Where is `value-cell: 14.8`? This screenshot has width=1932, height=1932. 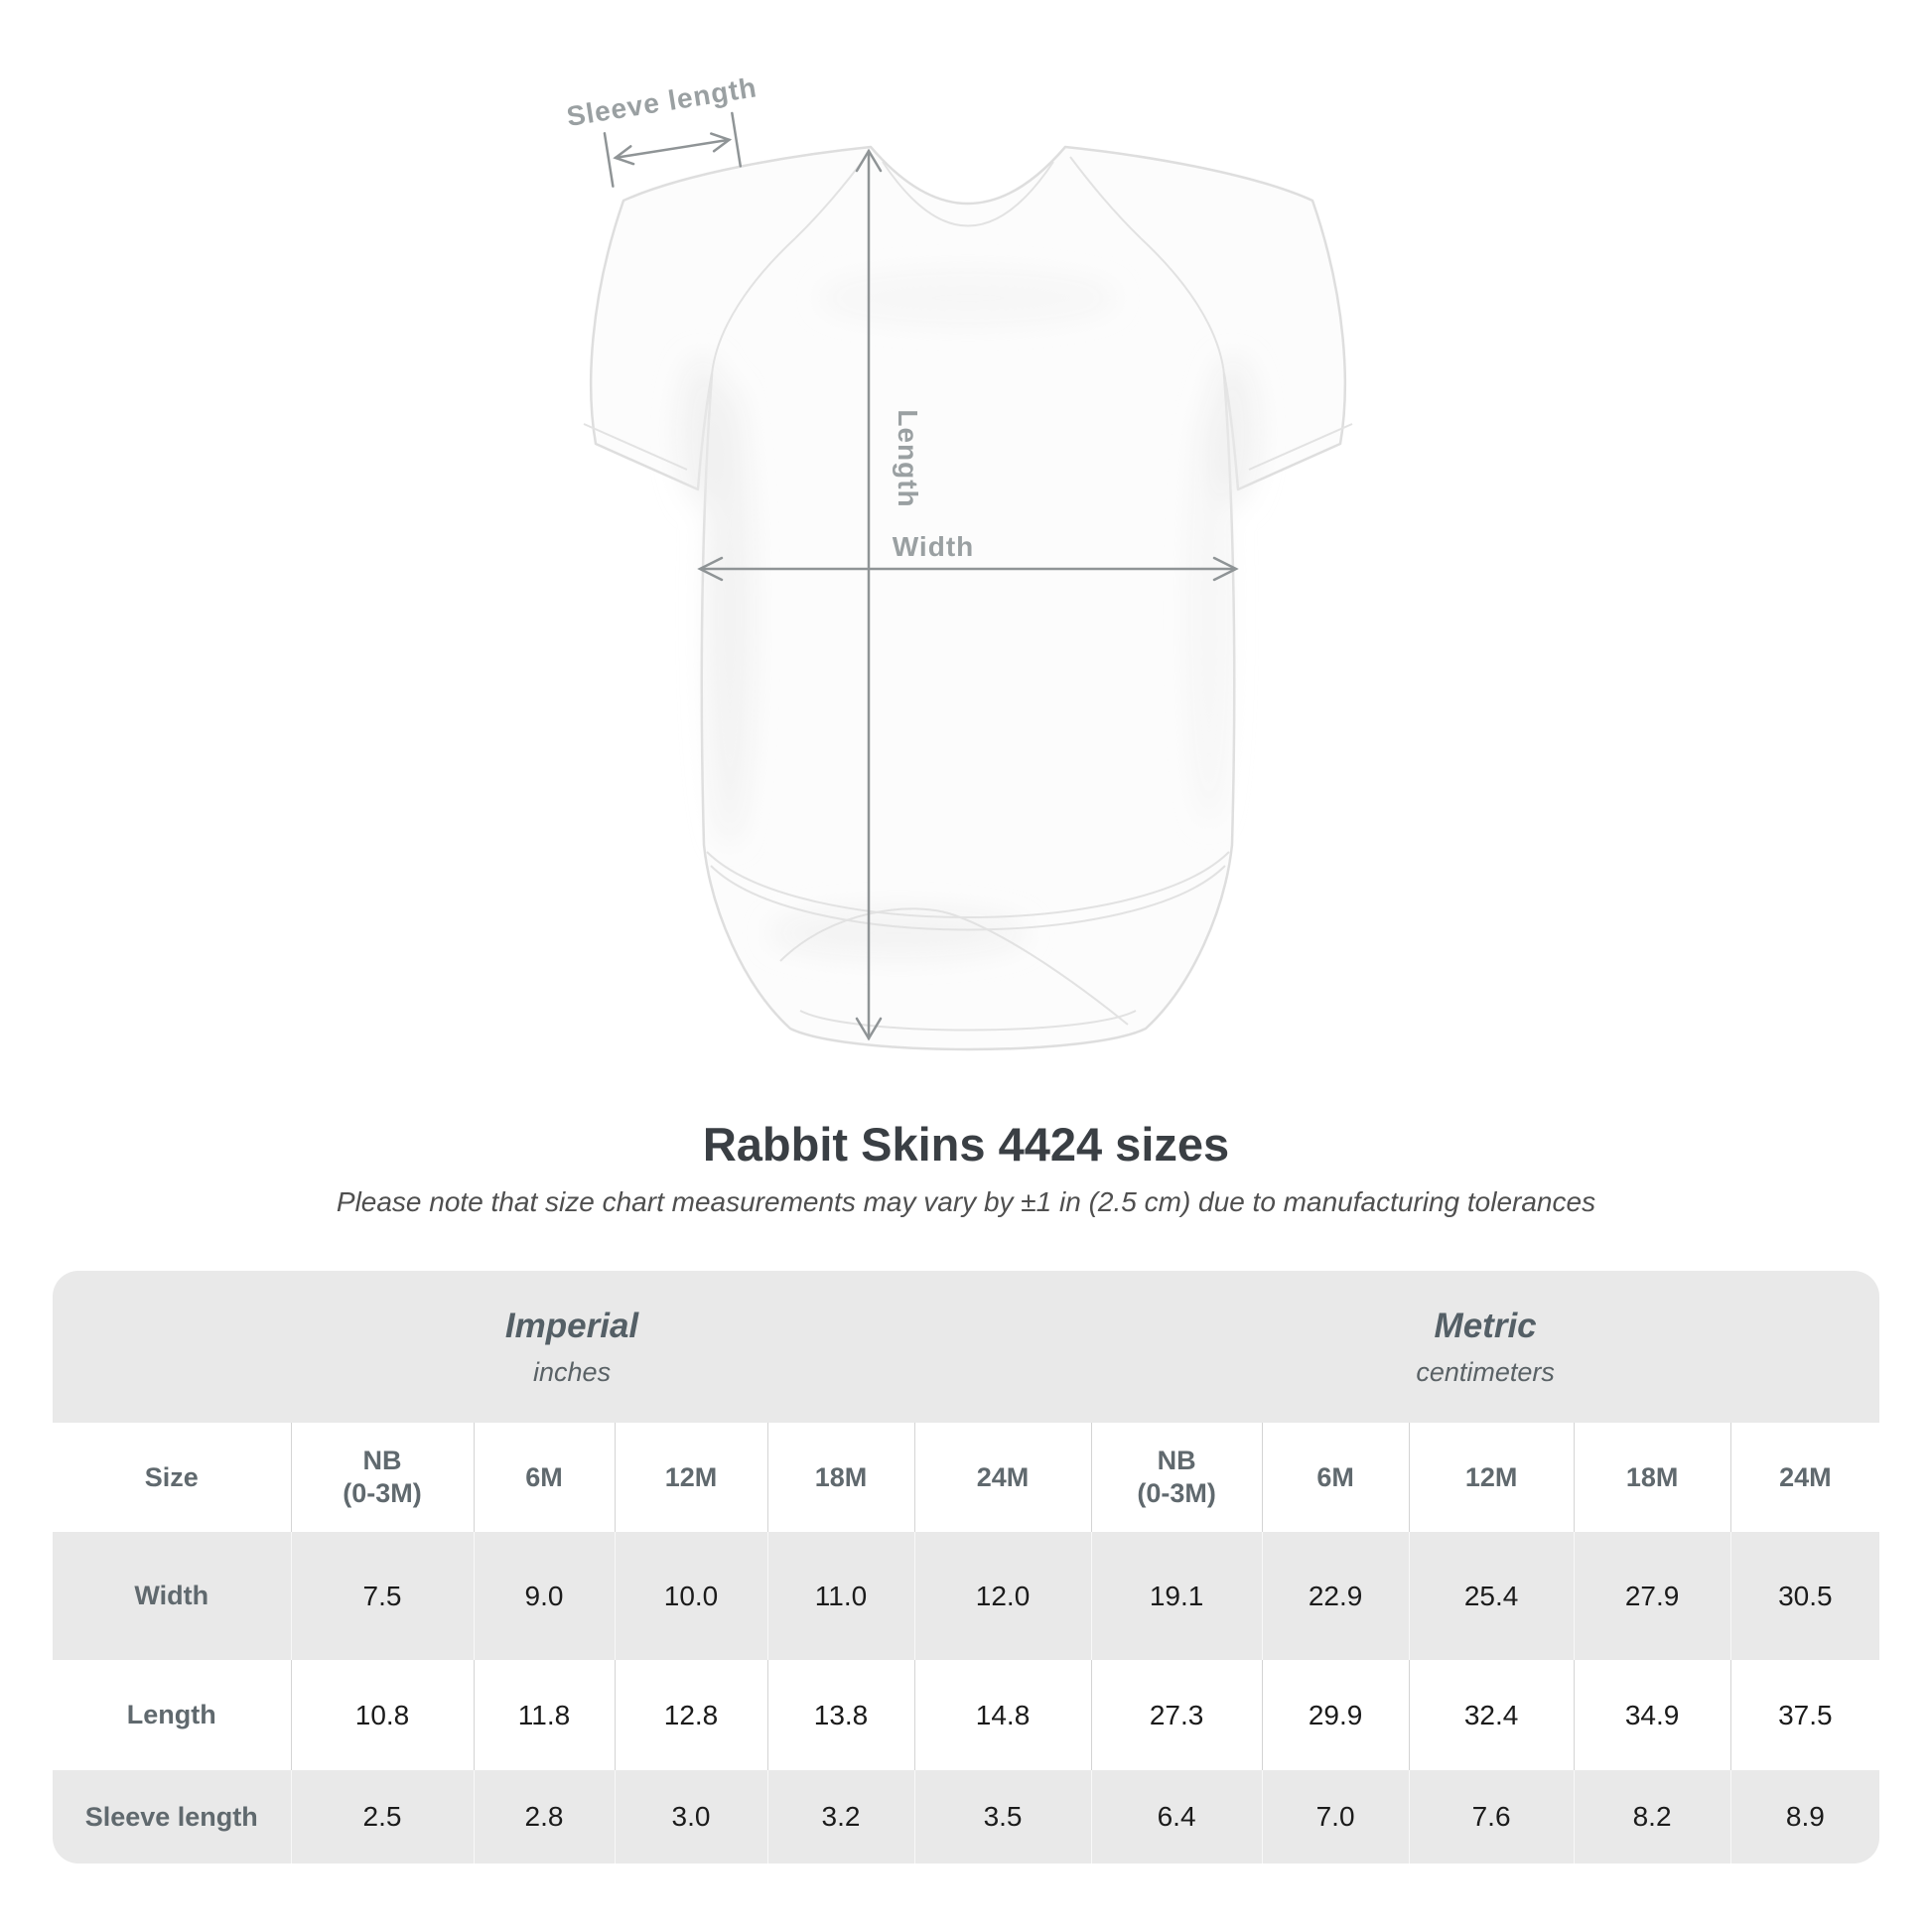
value-cell: 14.8 is located at coordinates (1003, 1715).